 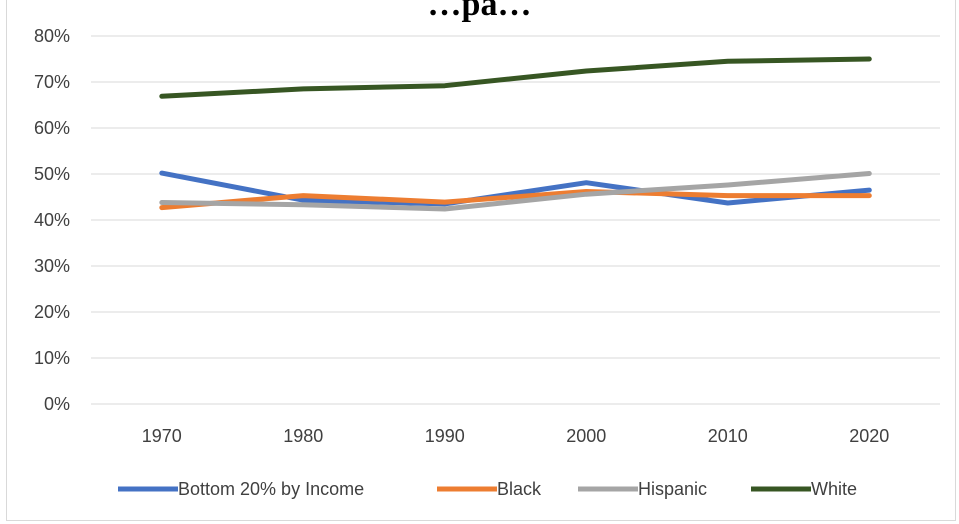 What do you see at coordinates (52, 36) in the screenshot?
I see `y-tick-label: 80%` at bounding box center [52, 36].